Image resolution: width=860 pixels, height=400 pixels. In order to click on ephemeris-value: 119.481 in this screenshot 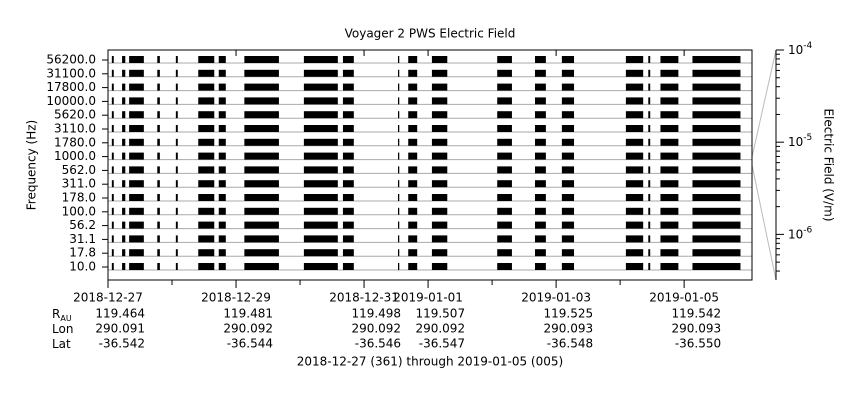, I will do `click(248, 314)`.